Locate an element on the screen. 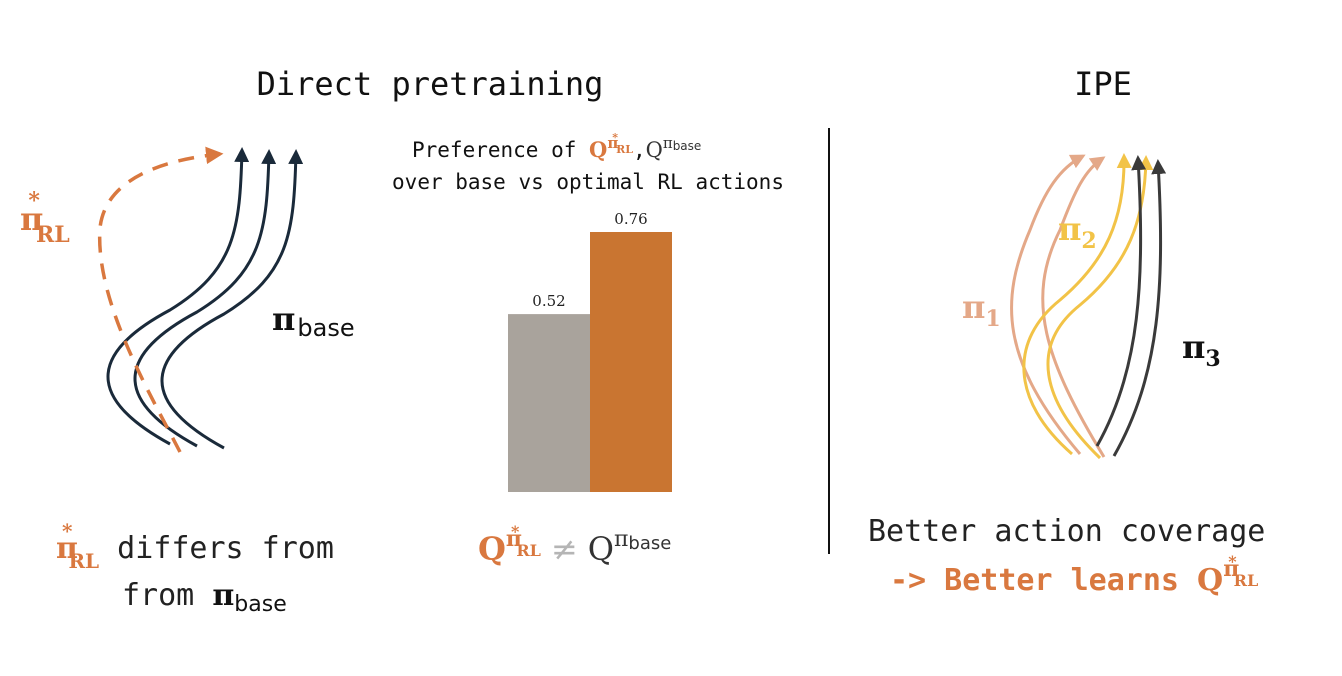  pi2-label: π2 is located at coordinates (1077, 232).